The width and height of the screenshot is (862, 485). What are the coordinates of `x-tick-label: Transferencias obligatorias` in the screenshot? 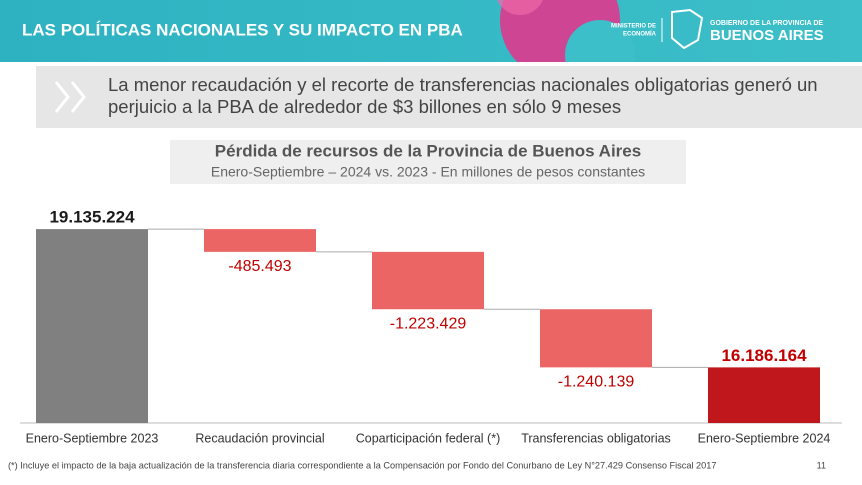 It's located at (596, 438).